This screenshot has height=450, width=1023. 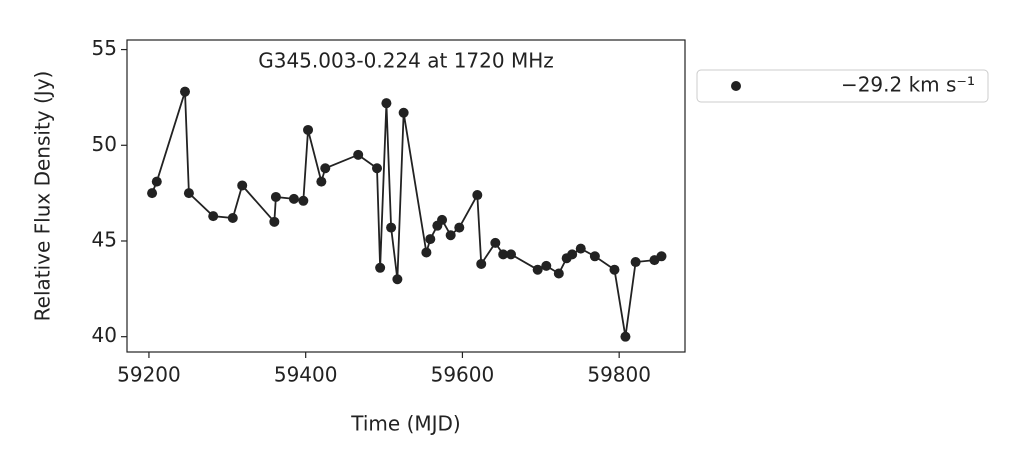 What do you see at coordinates (104, 144) in the screenshot?
I see `y-tick-label: 50` at bounding box center [104, 144].